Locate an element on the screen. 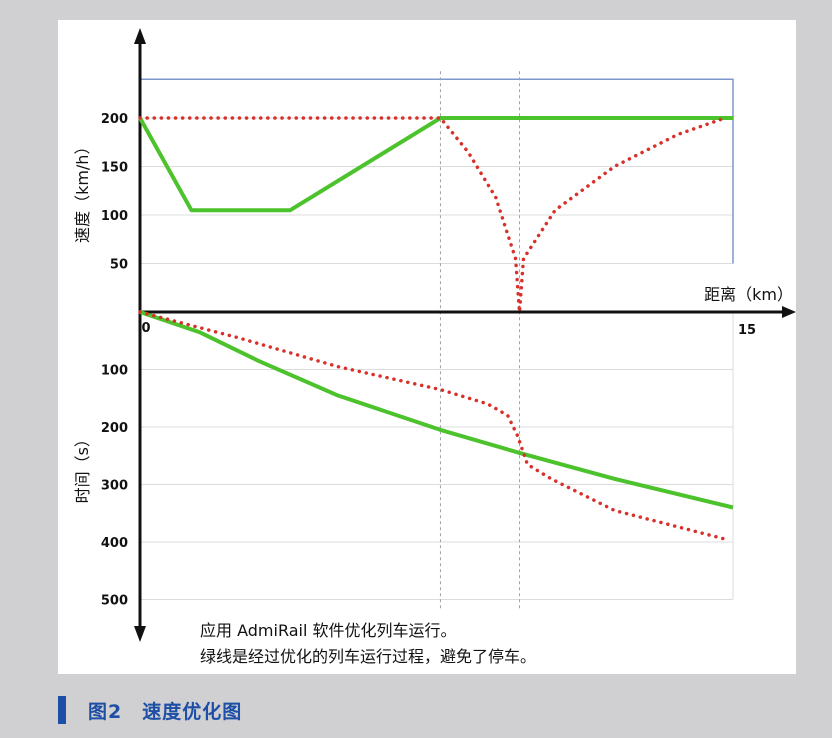 This screenshot has height=738, width=832. time-tick-label: 200 is located at coordinates (114, 428).